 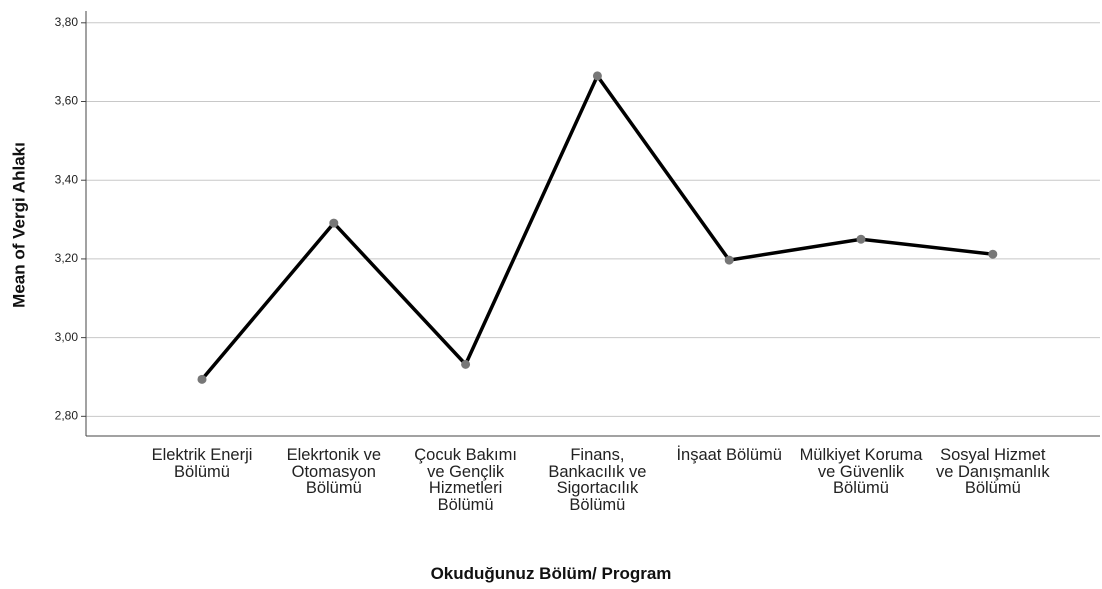 What do you see at coordinates (334, 471) in the screenshot?
I see `x-tick-label: Elekrtonik ve Otomasyon Bölümü` at bounding box center [334, 471].